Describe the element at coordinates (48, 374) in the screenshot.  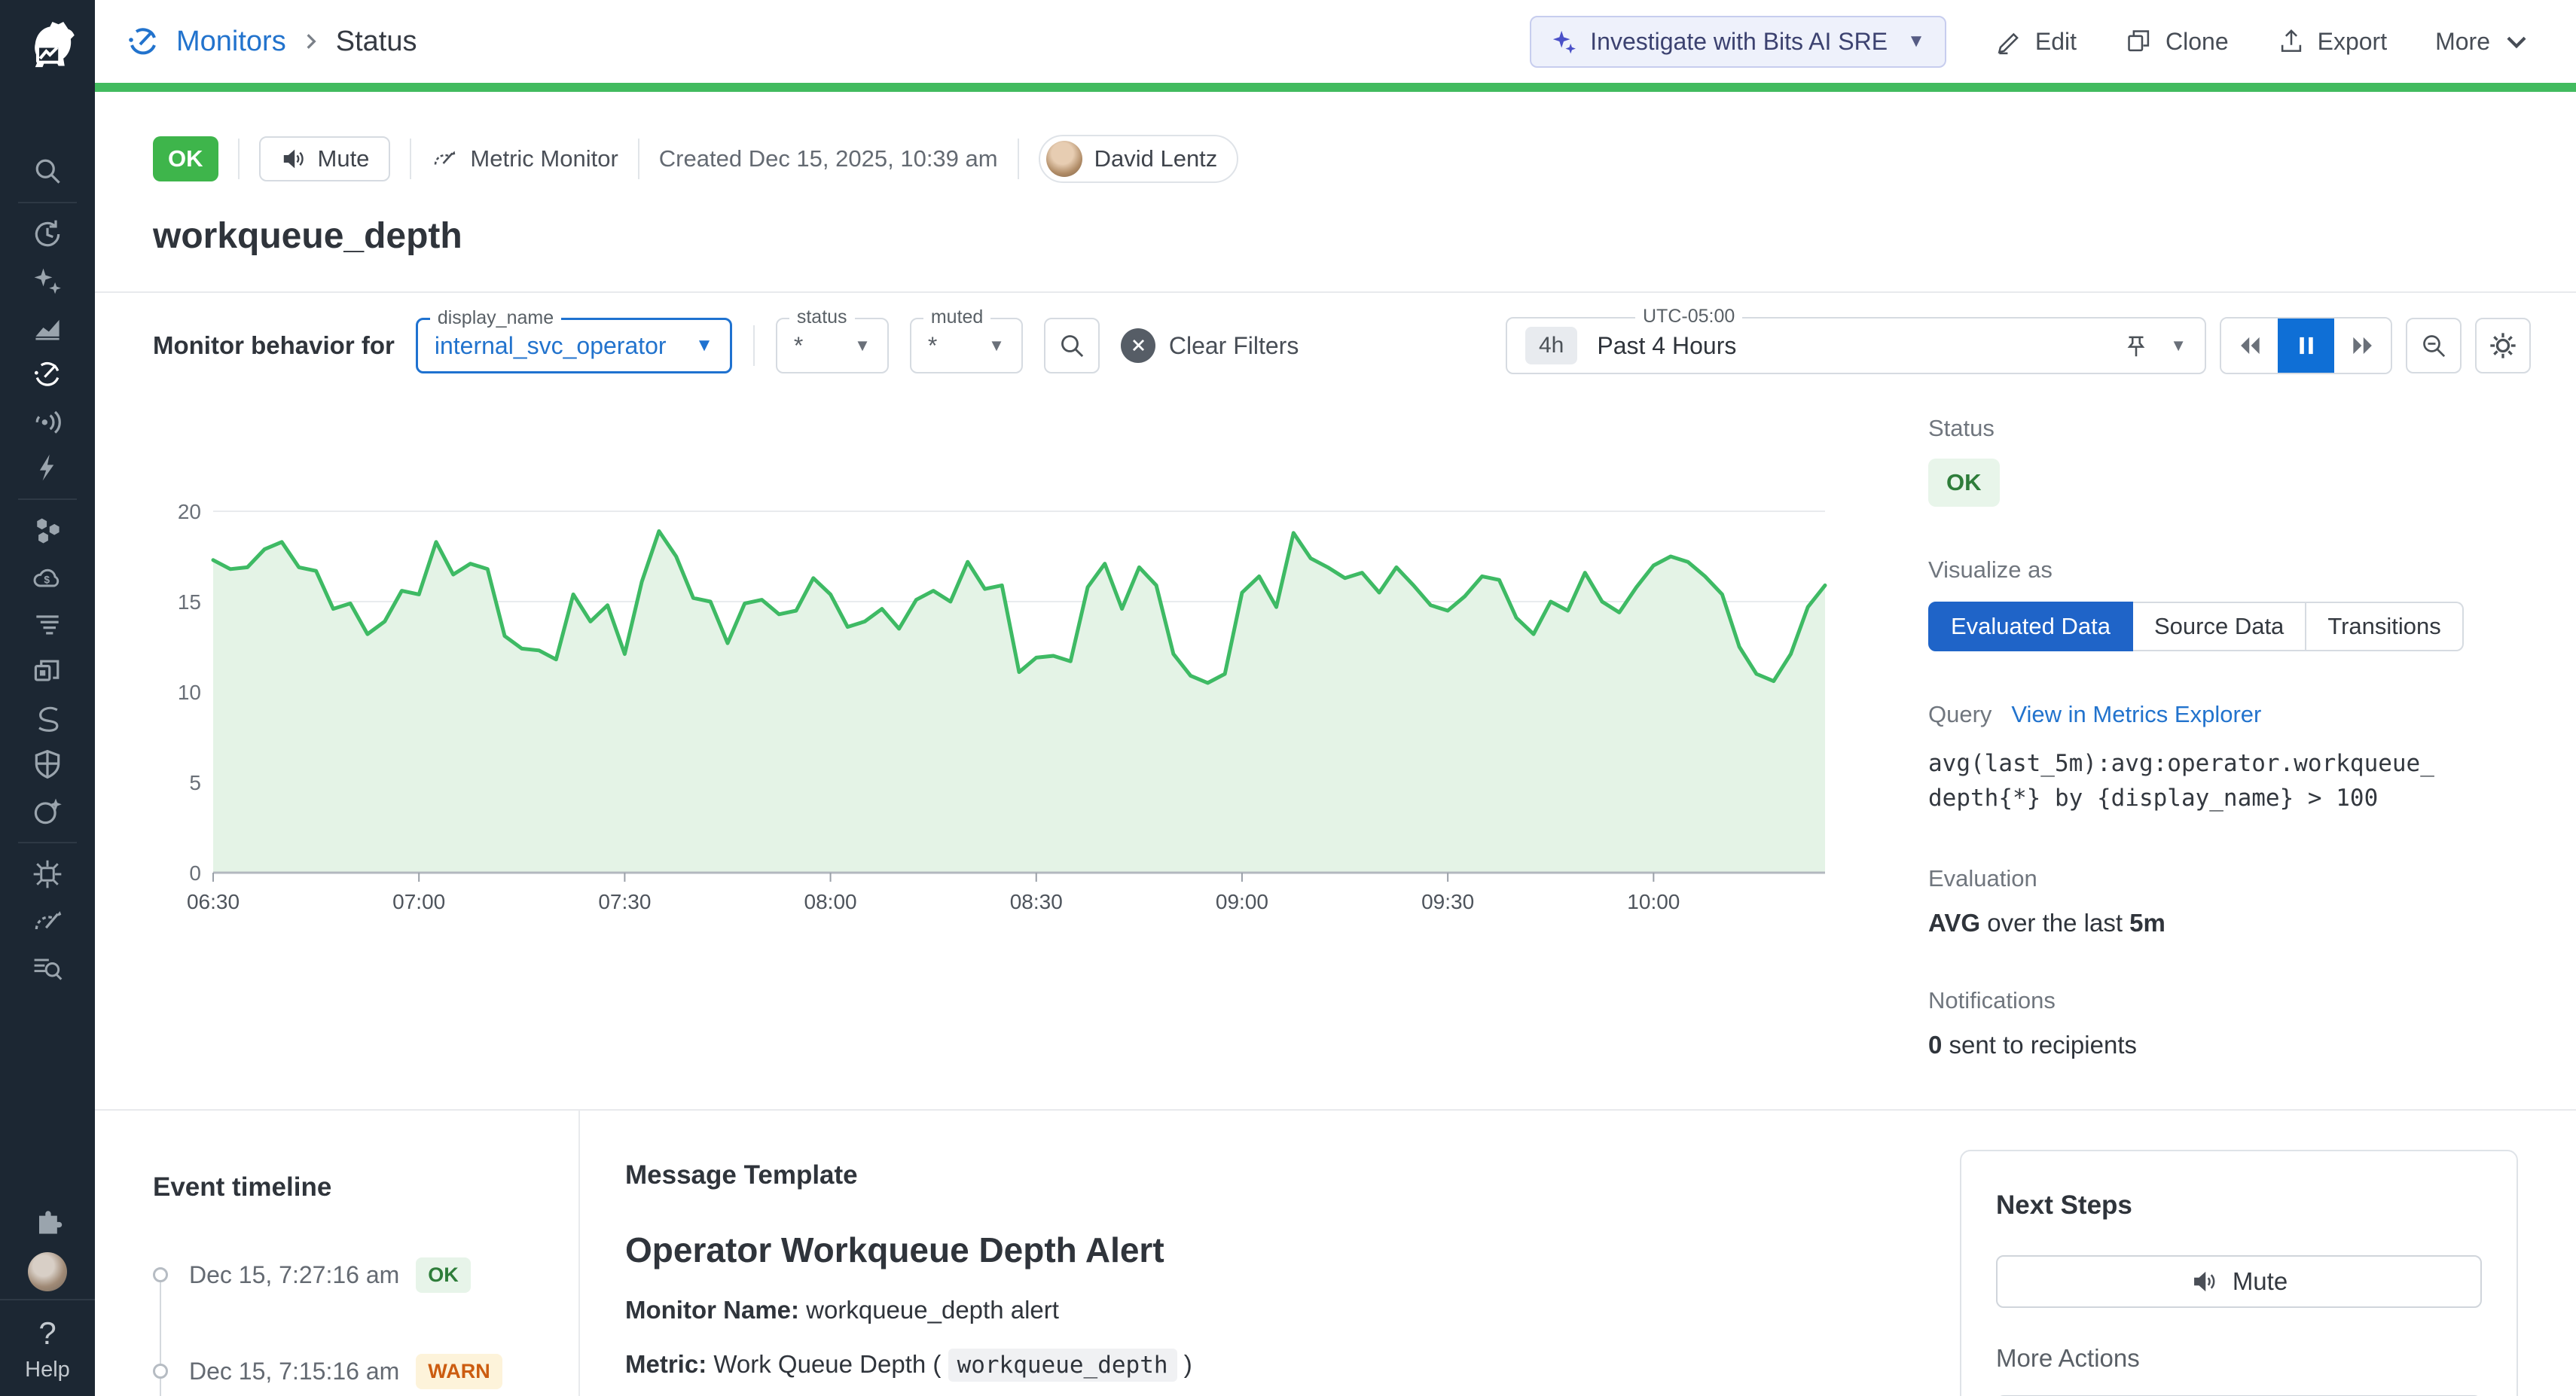
I see `monitors-icon` at that location.